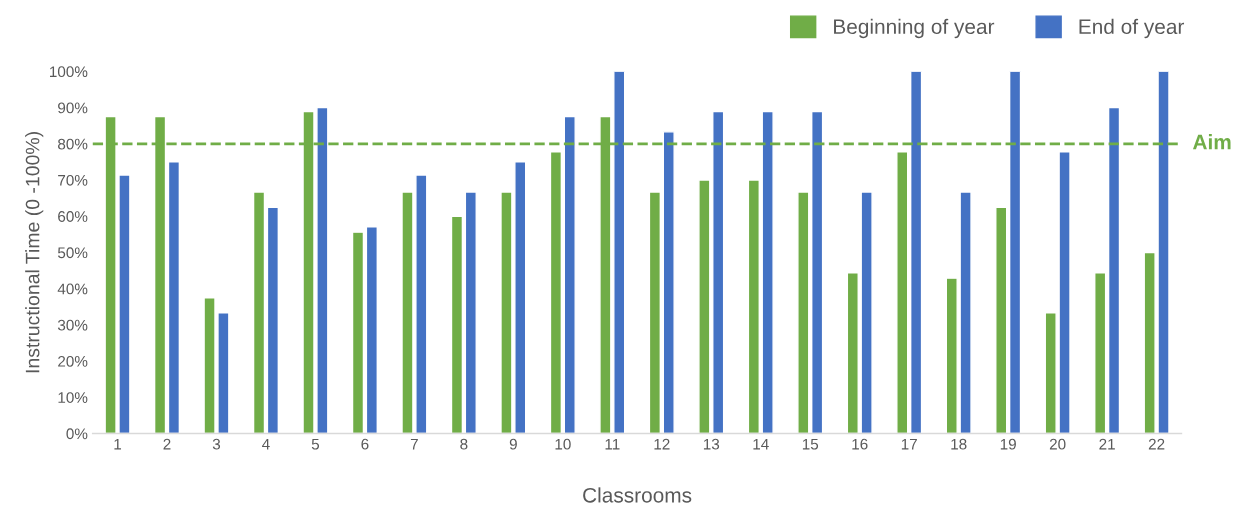 This screenshot has width=1237, height=510. I want to click on x-tick-label: 11, so click(612, 444).